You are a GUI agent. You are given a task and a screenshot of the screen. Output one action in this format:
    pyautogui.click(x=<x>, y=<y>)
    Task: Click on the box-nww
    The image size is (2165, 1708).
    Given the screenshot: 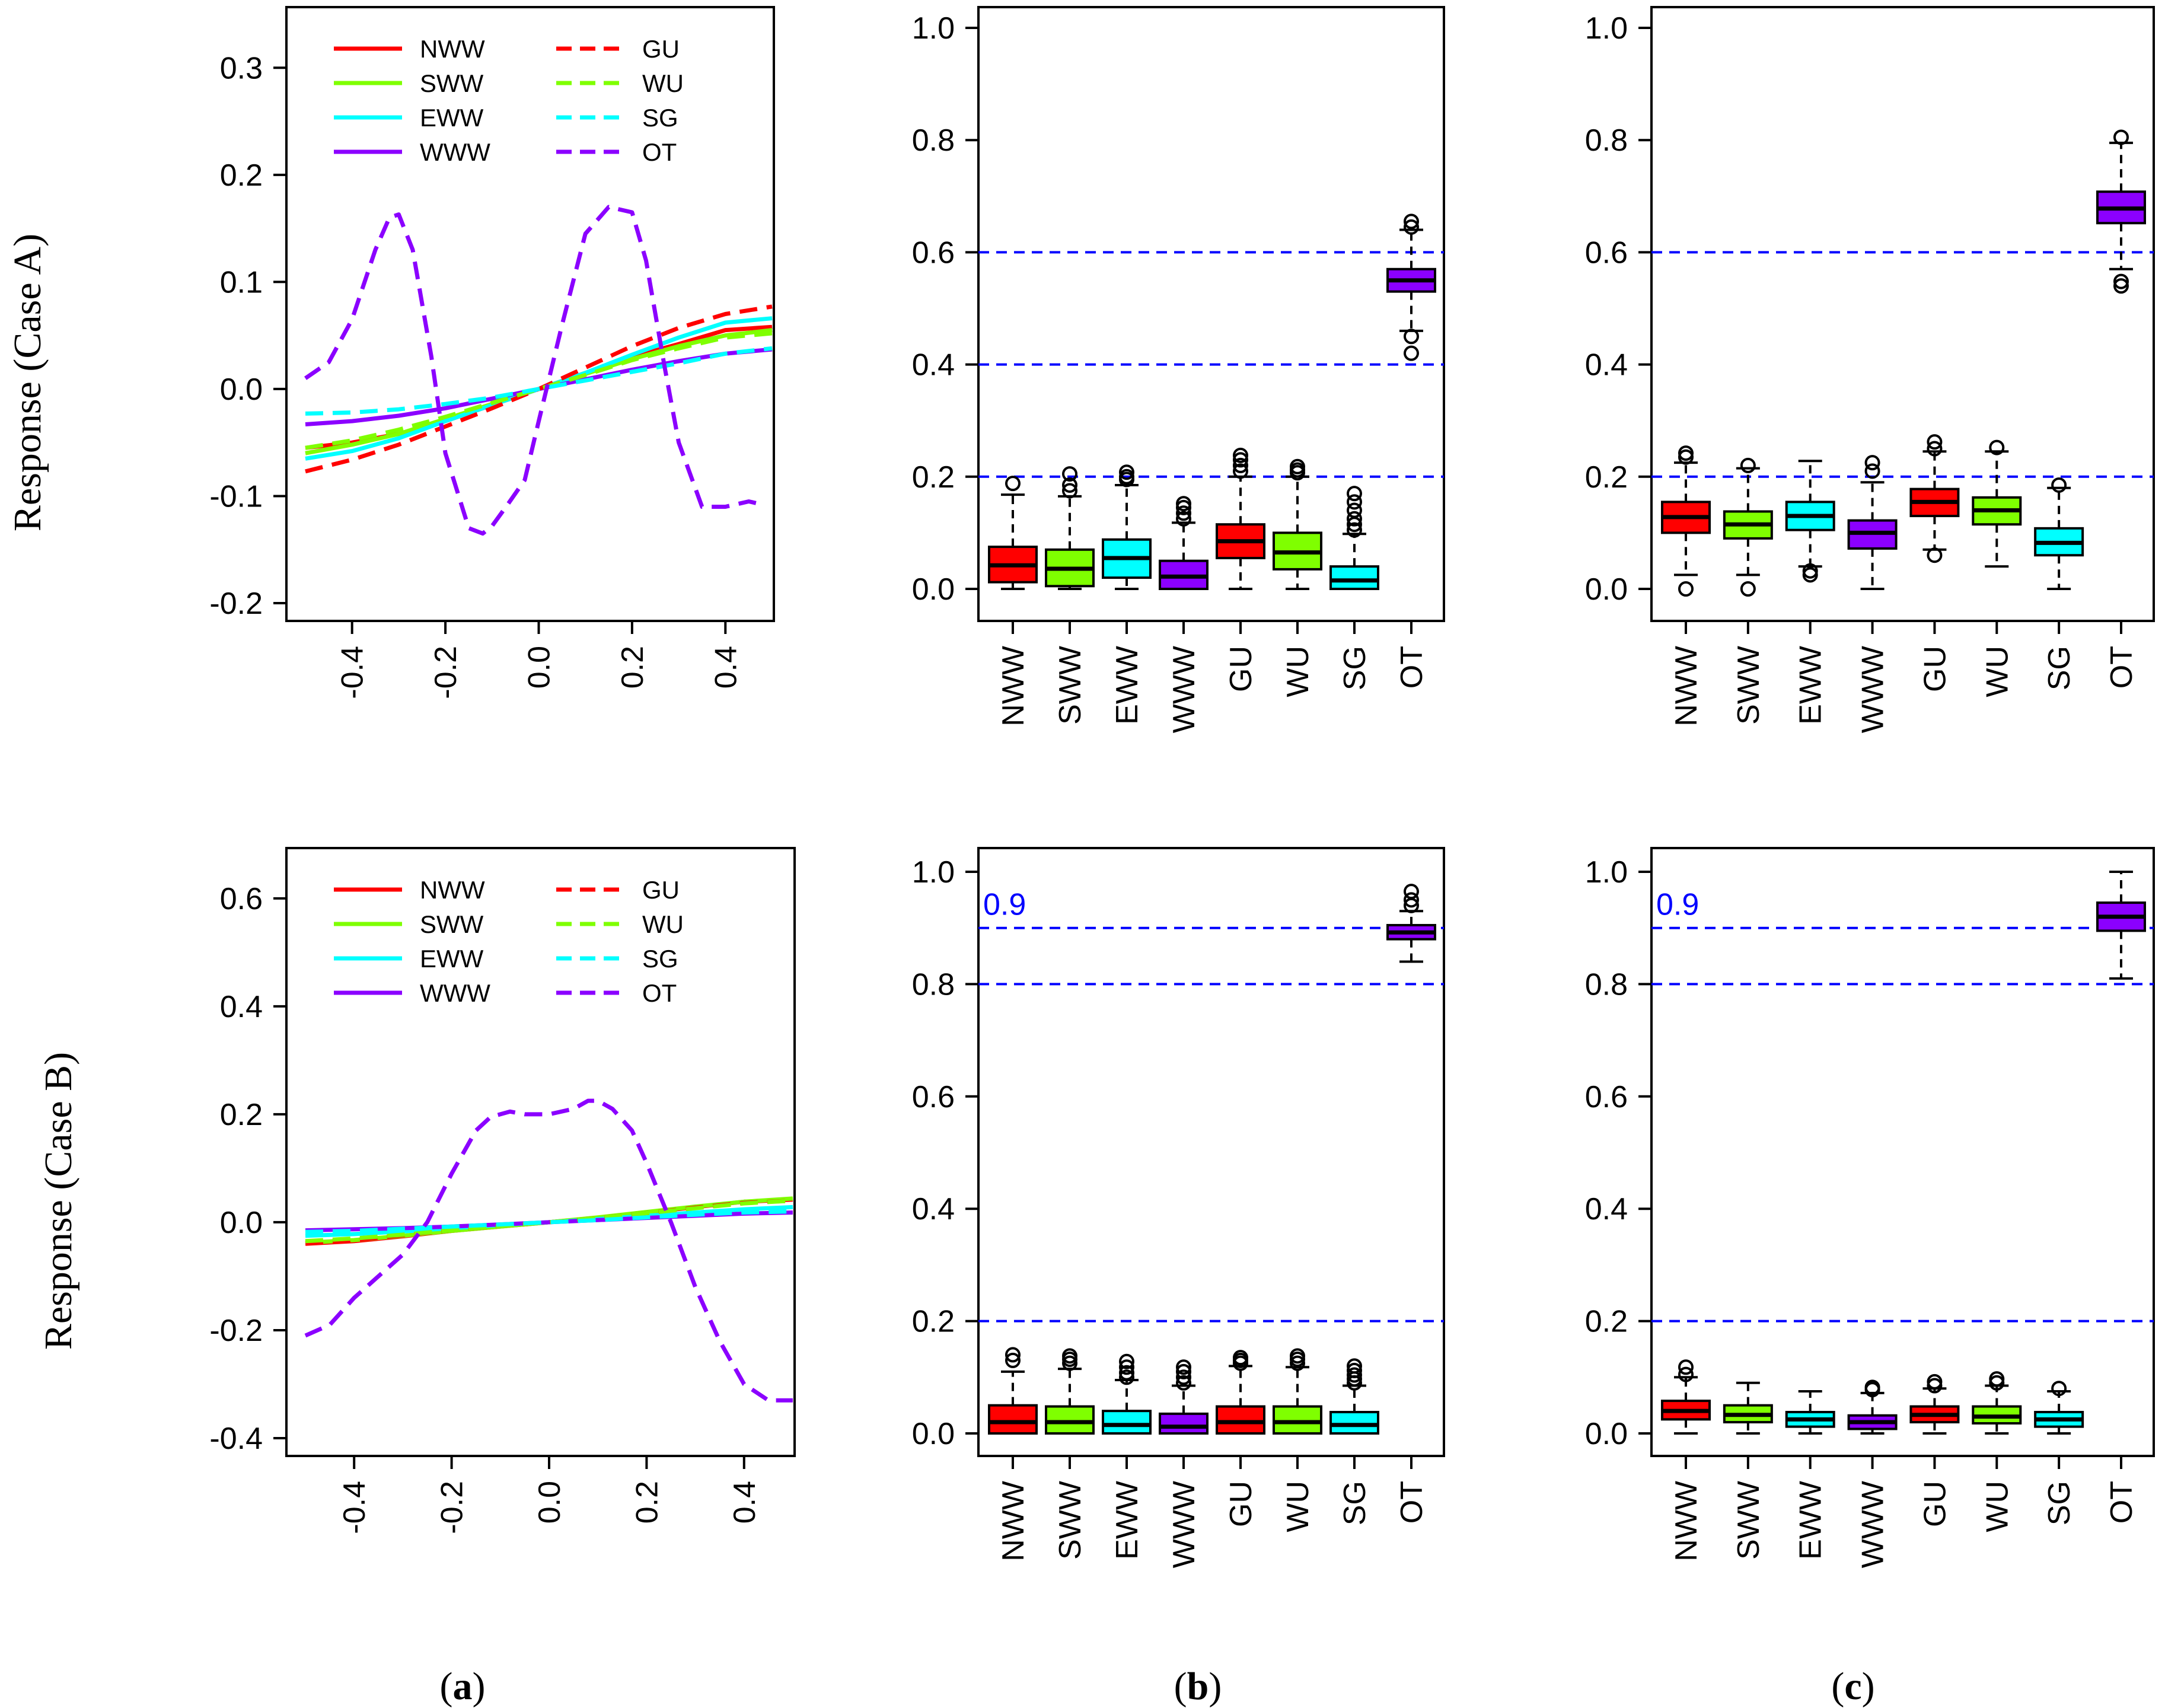 What is the action you would take?
    pyautogui.click(x=1686, y=521)
    